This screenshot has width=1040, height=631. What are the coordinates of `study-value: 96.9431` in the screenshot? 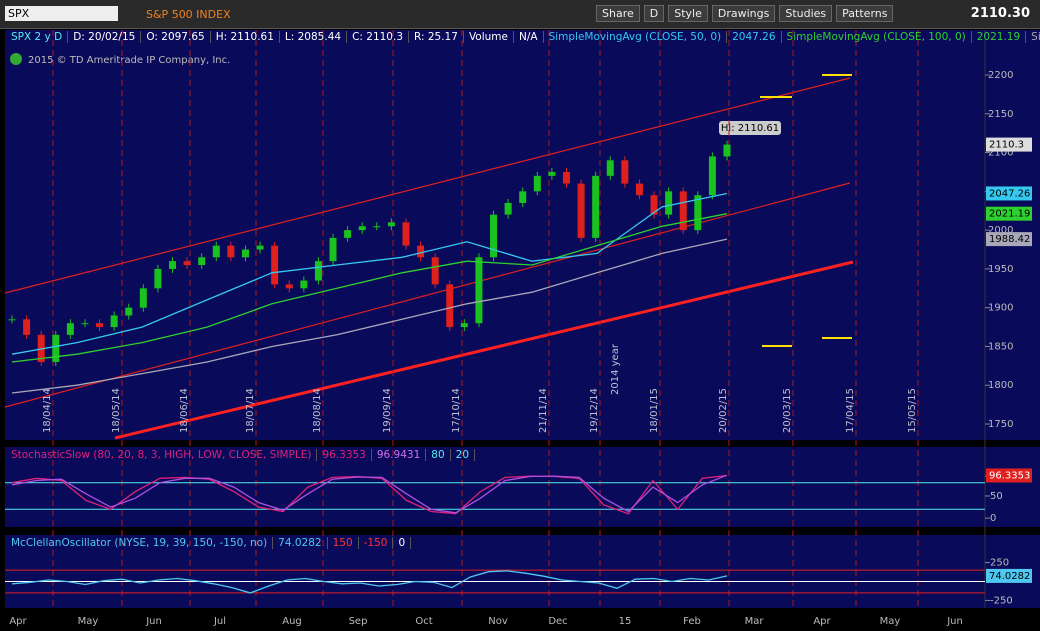 It's located at (399, 455).